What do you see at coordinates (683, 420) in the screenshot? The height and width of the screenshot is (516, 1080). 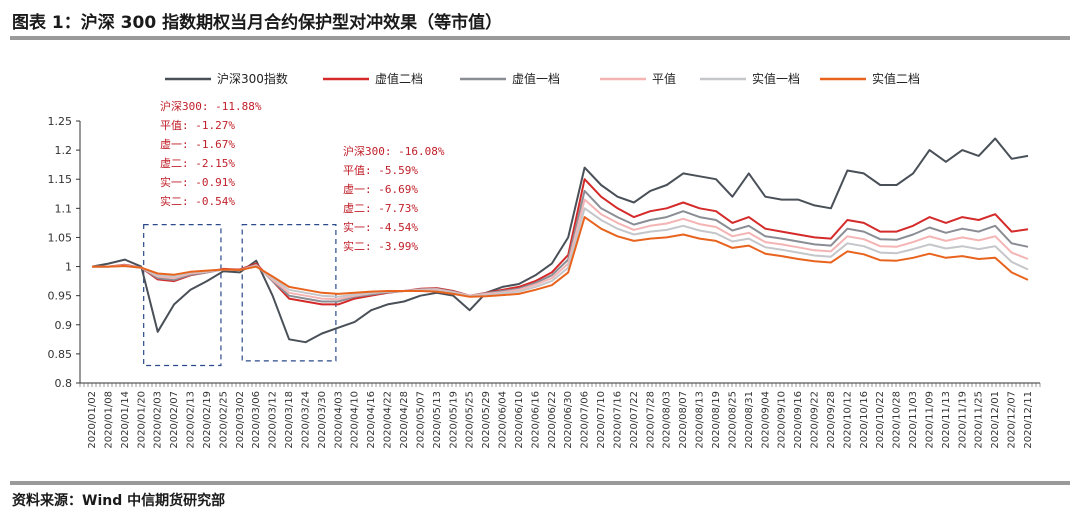 I see `x-tick-label: 2020/08/07` at bounding box center [683, 420].